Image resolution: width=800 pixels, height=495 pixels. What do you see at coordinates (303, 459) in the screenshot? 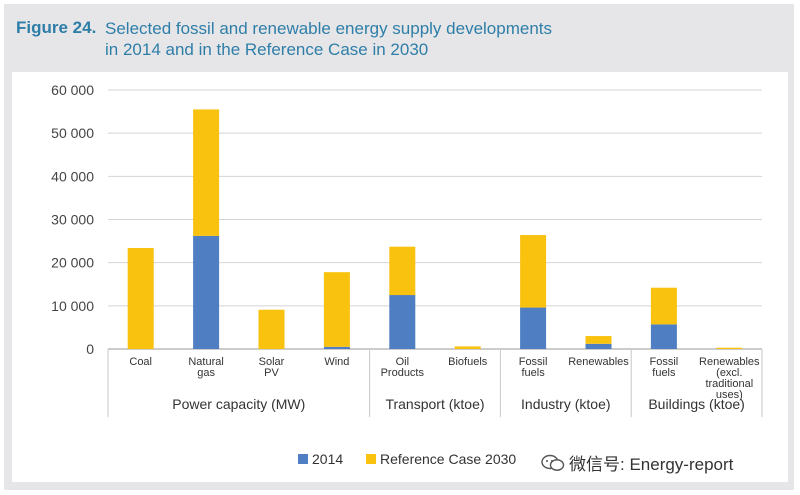
I see `legend-swatch-2014` at bounding box center [303, 459].